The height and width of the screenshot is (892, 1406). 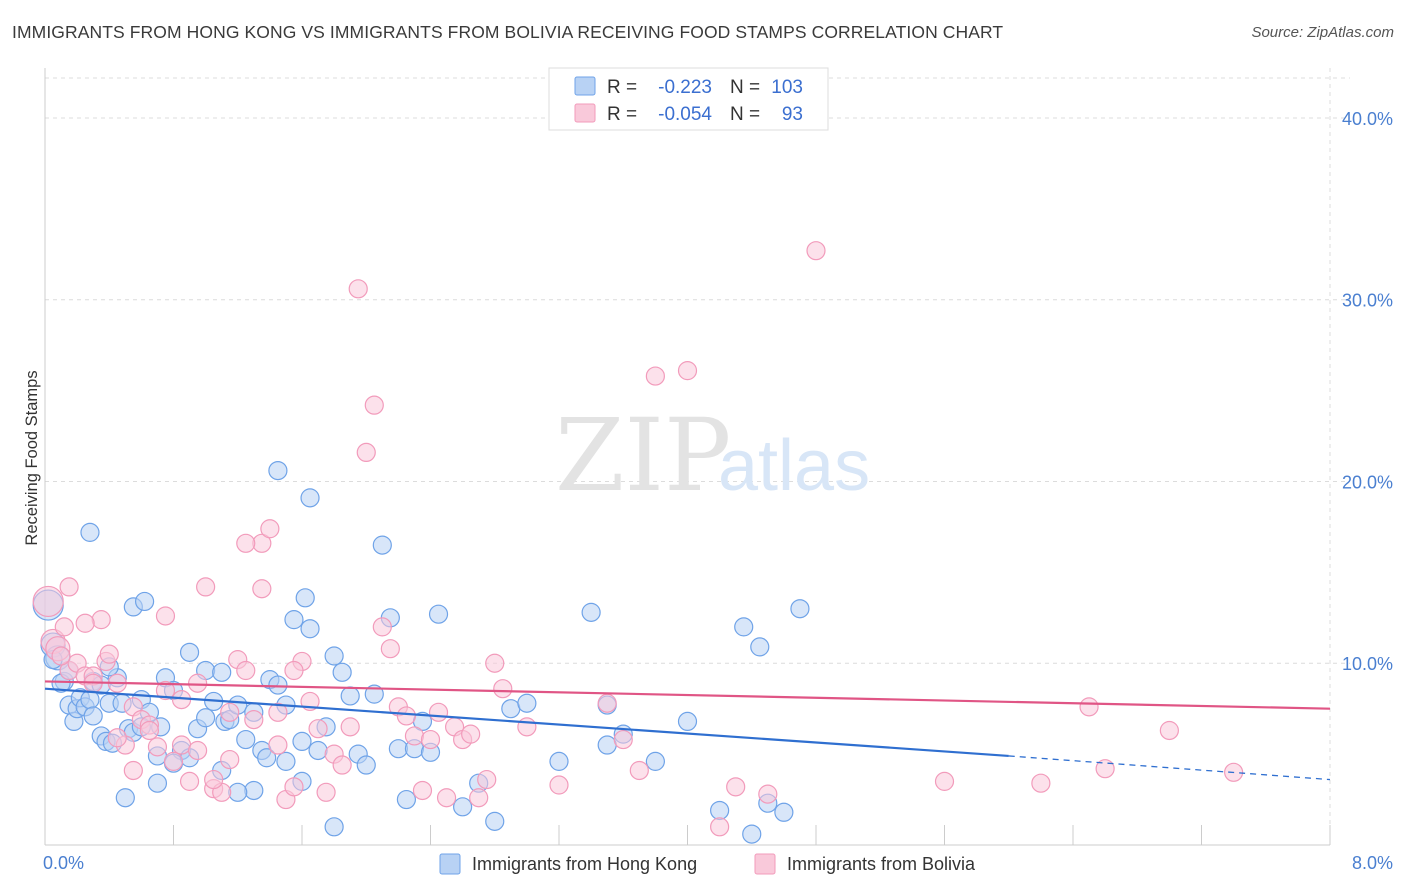 What do you see at coordinates (643, 455) in the screenshot?
I see `watermark-zip: ZIP` at bounding box center [643, 455].